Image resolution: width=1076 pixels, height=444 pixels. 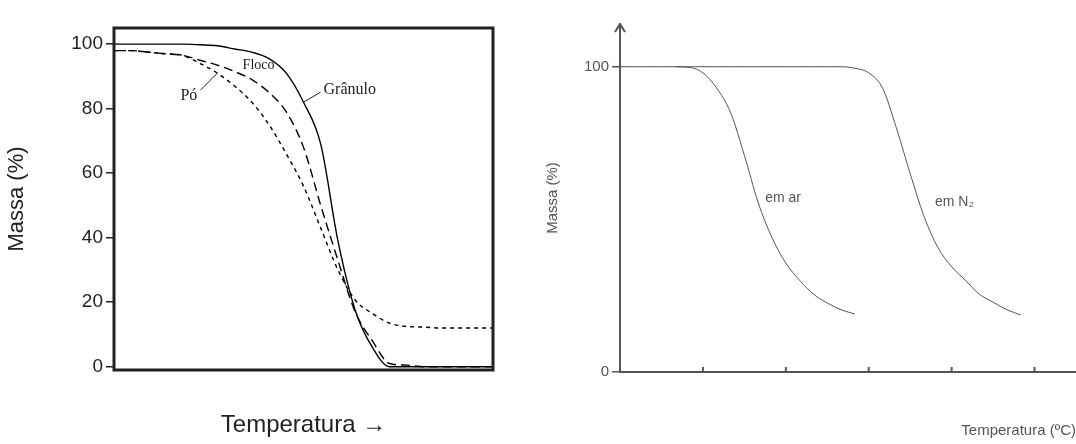 What do you see at coordinates (92, 236) in the screenshot?
I see `y-tick-label: 40` at bounding box center [92, 236].